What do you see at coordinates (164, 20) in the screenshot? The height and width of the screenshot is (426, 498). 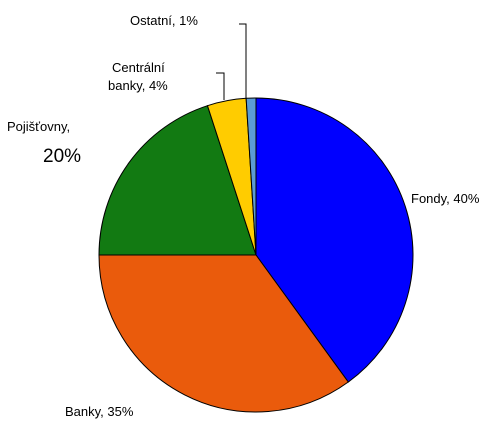 I see `label-ostatni: Ostatní, 1%` at bounding box center [164, 20].